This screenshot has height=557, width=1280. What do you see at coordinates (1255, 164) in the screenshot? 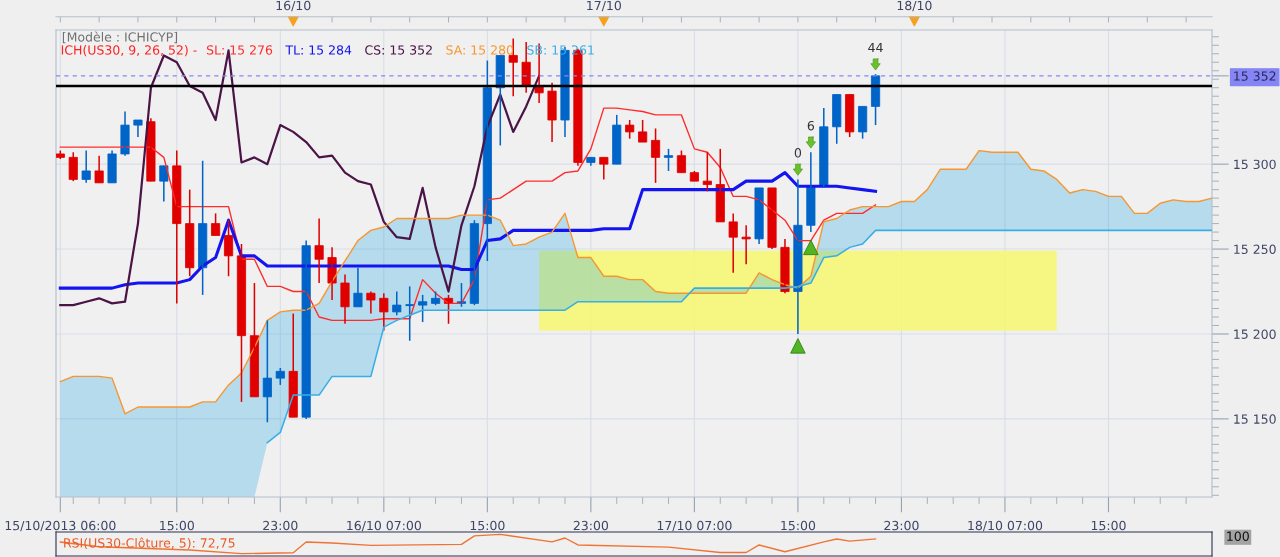
I see `y-tick-label: 15 300` at bounding box center [1255, 164].